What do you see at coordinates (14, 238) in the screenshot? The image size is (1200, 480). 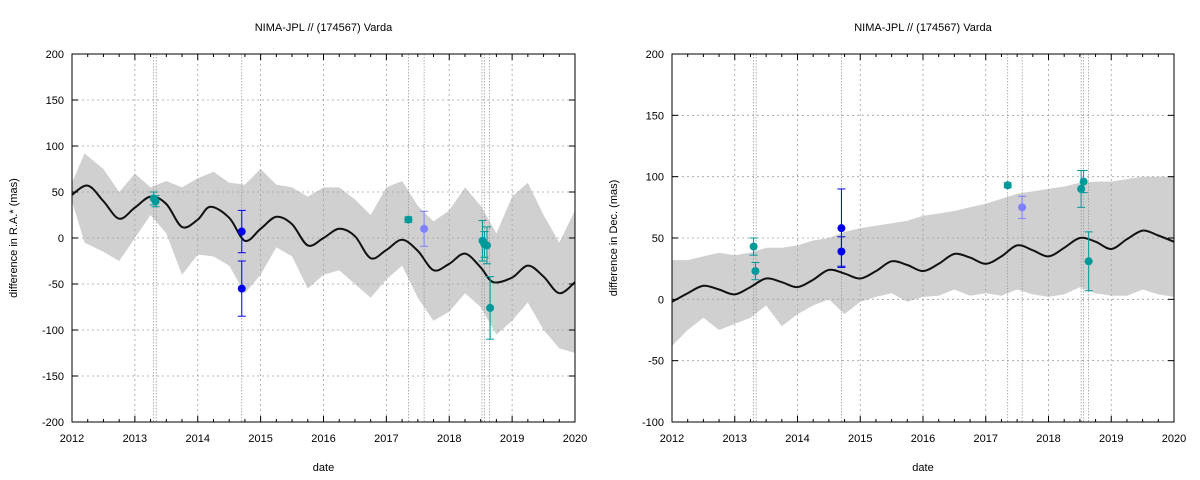 I see `y-axis-label: difference in R.A.* (mas)` at bounding box center [14, 238].